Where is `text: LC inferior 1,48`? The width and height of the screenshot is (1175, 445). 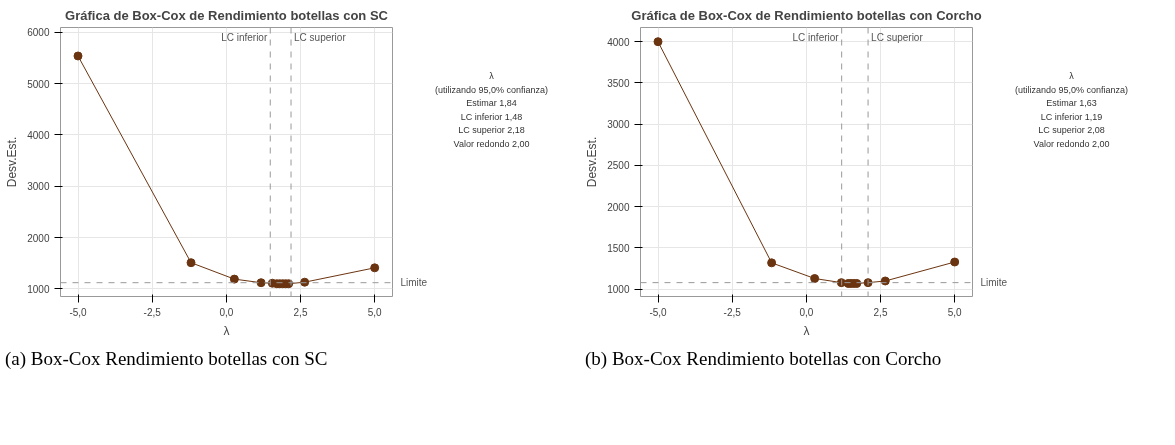
text: LC inferior 1,48 is located at coordinates (491, 116).